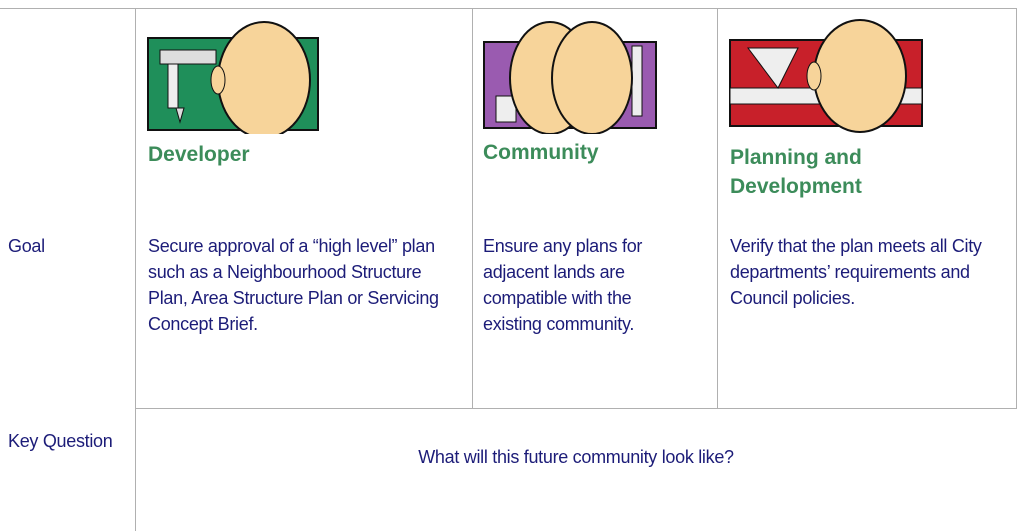  I want to click on column-heading: Planning and Development, so click(796, 172).